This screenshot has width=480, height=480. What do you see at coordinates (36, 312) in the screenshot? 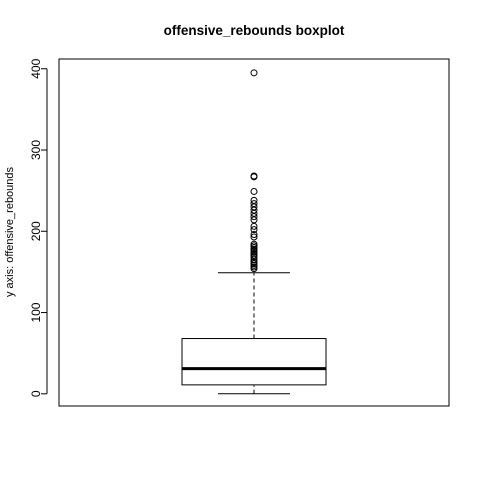
I see `y-tick-label: 100` at bounding box center [36, 312].